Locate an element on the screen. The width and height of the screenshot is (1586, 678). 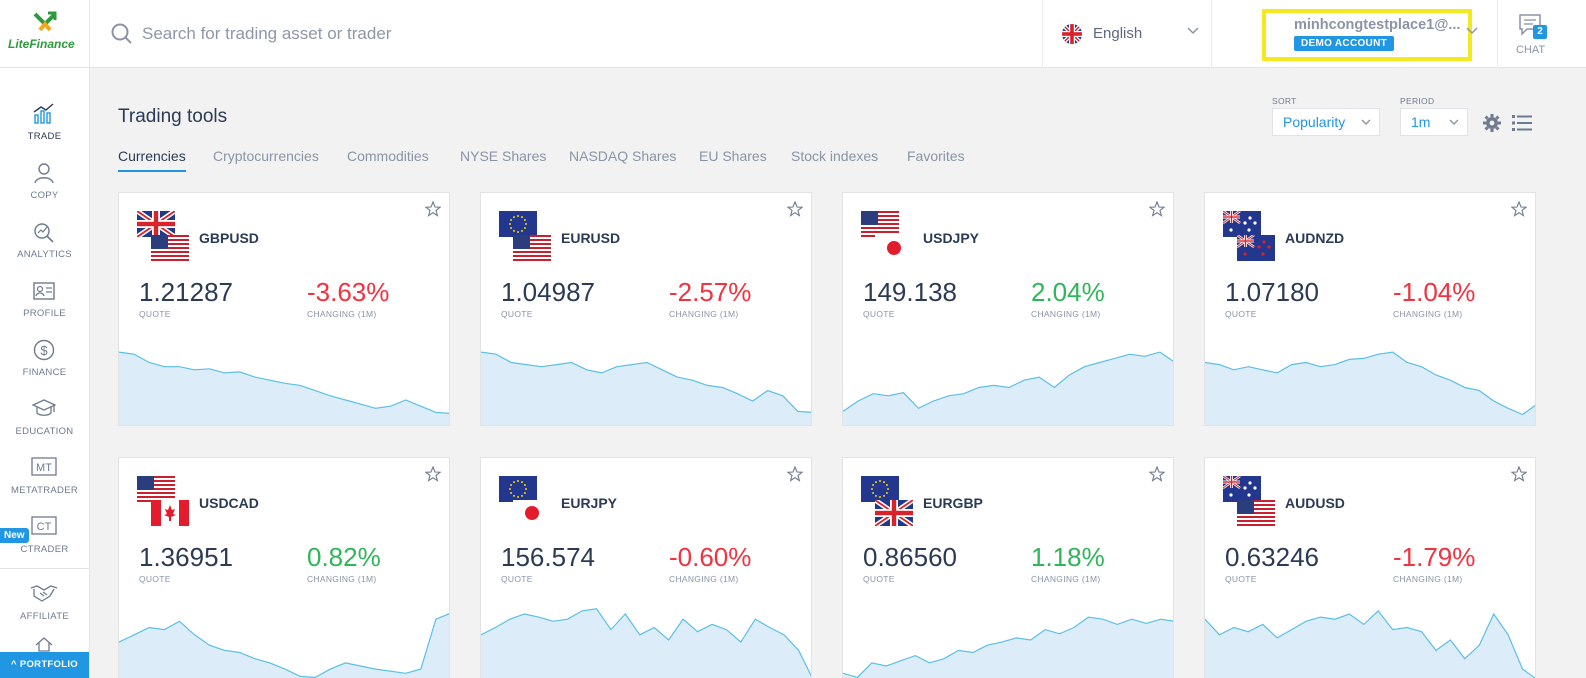
instrument-card: USDJPY 149.138 QUOTE 2.04% CHANGING (1M) is located at coordinates (1008, 309).